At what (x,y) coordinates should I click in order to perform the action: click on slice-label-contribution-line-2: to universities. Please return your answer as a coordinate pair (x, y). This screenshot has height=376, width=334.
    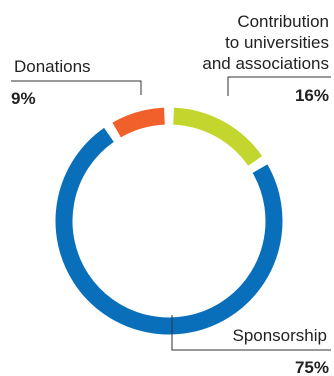
    Looking at the image, I should click on (277, 42).